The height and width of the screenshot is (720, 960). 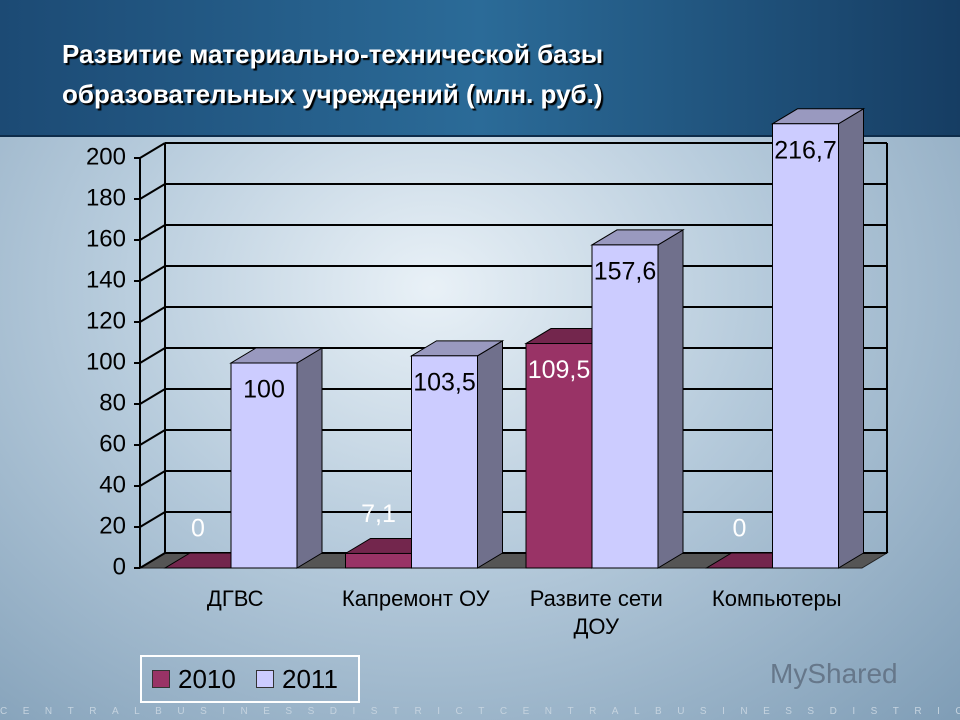 I want to click on y-tick-label: 0, so click(x=119, y=566).